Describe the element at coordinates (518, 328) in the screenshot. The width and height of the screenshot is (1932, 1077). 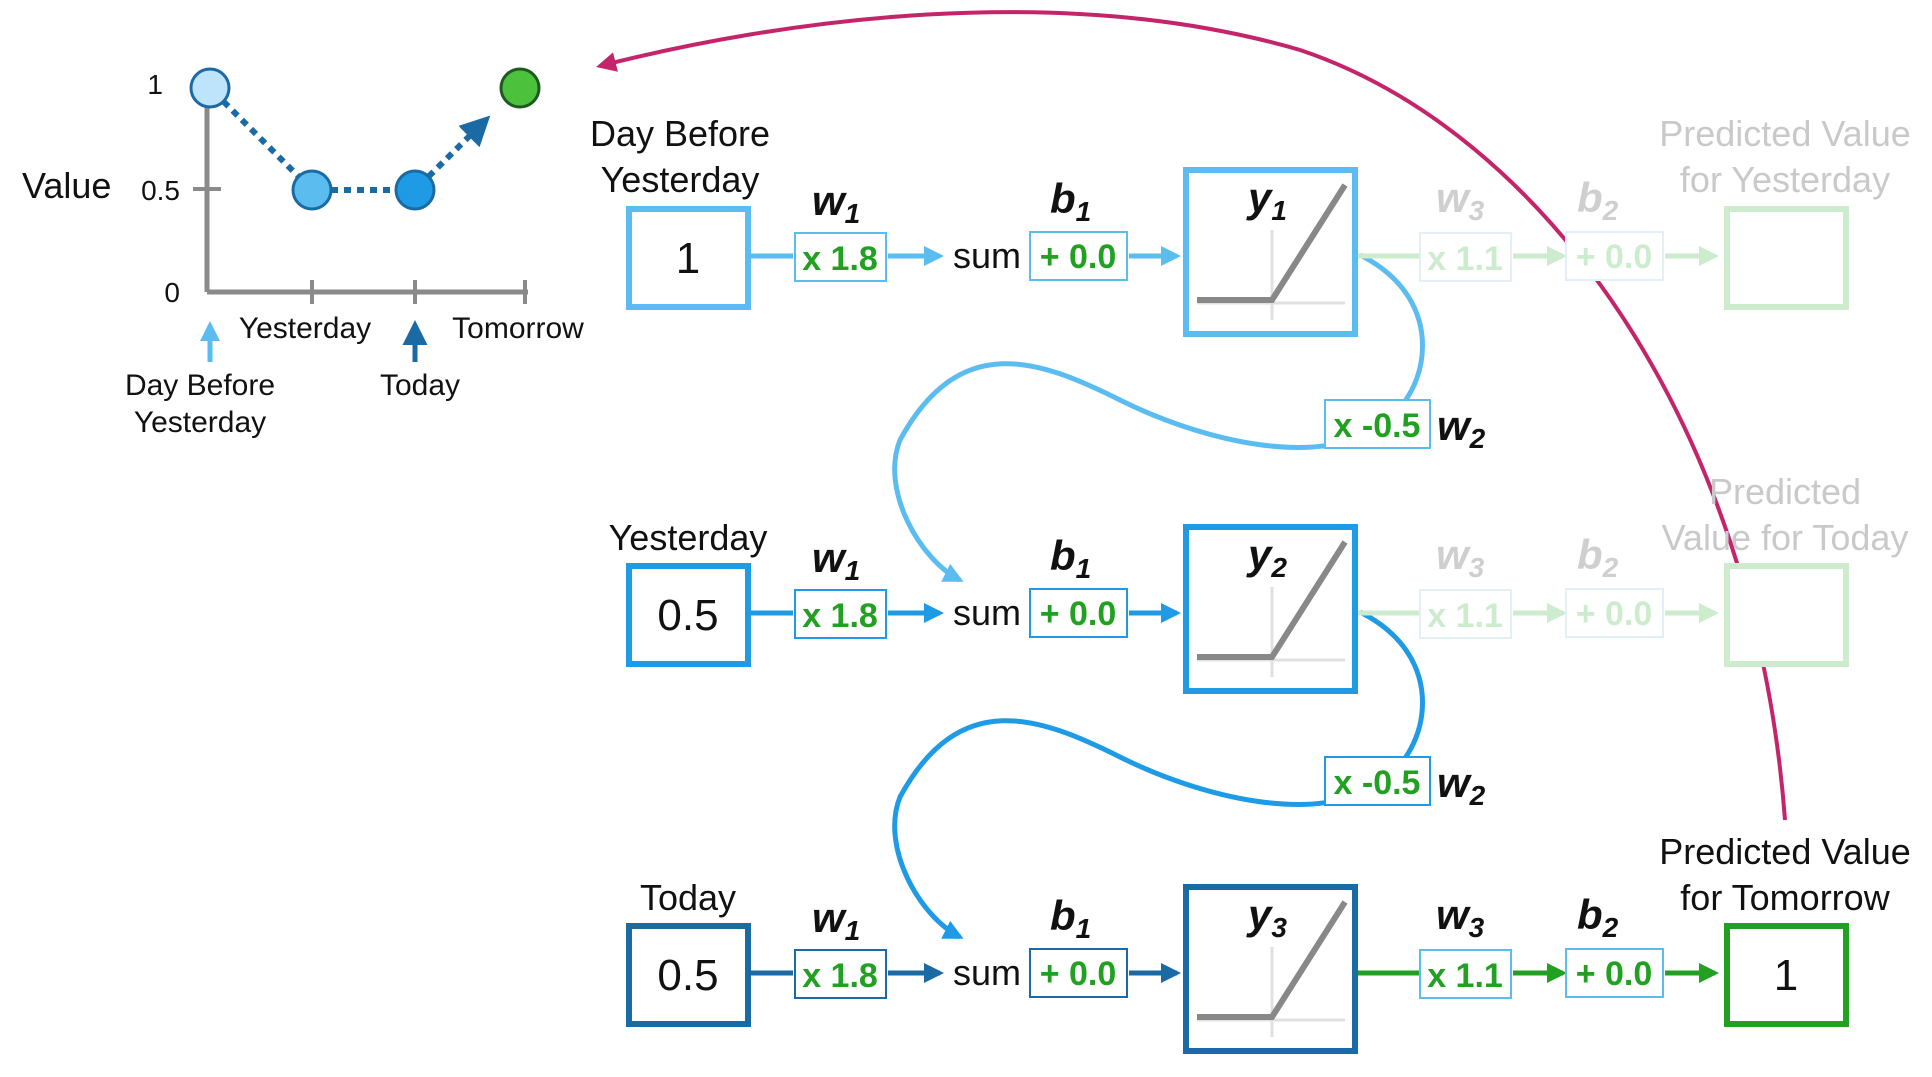
I see `x-tick-label-tomorrow: Tomorrow` at that location.